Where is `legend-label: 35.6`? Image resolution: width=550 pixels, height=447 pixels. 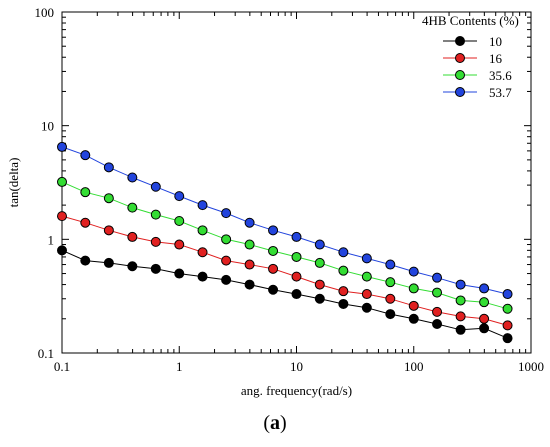 legend-label: 35.6 is located at coordinates (500, 75).